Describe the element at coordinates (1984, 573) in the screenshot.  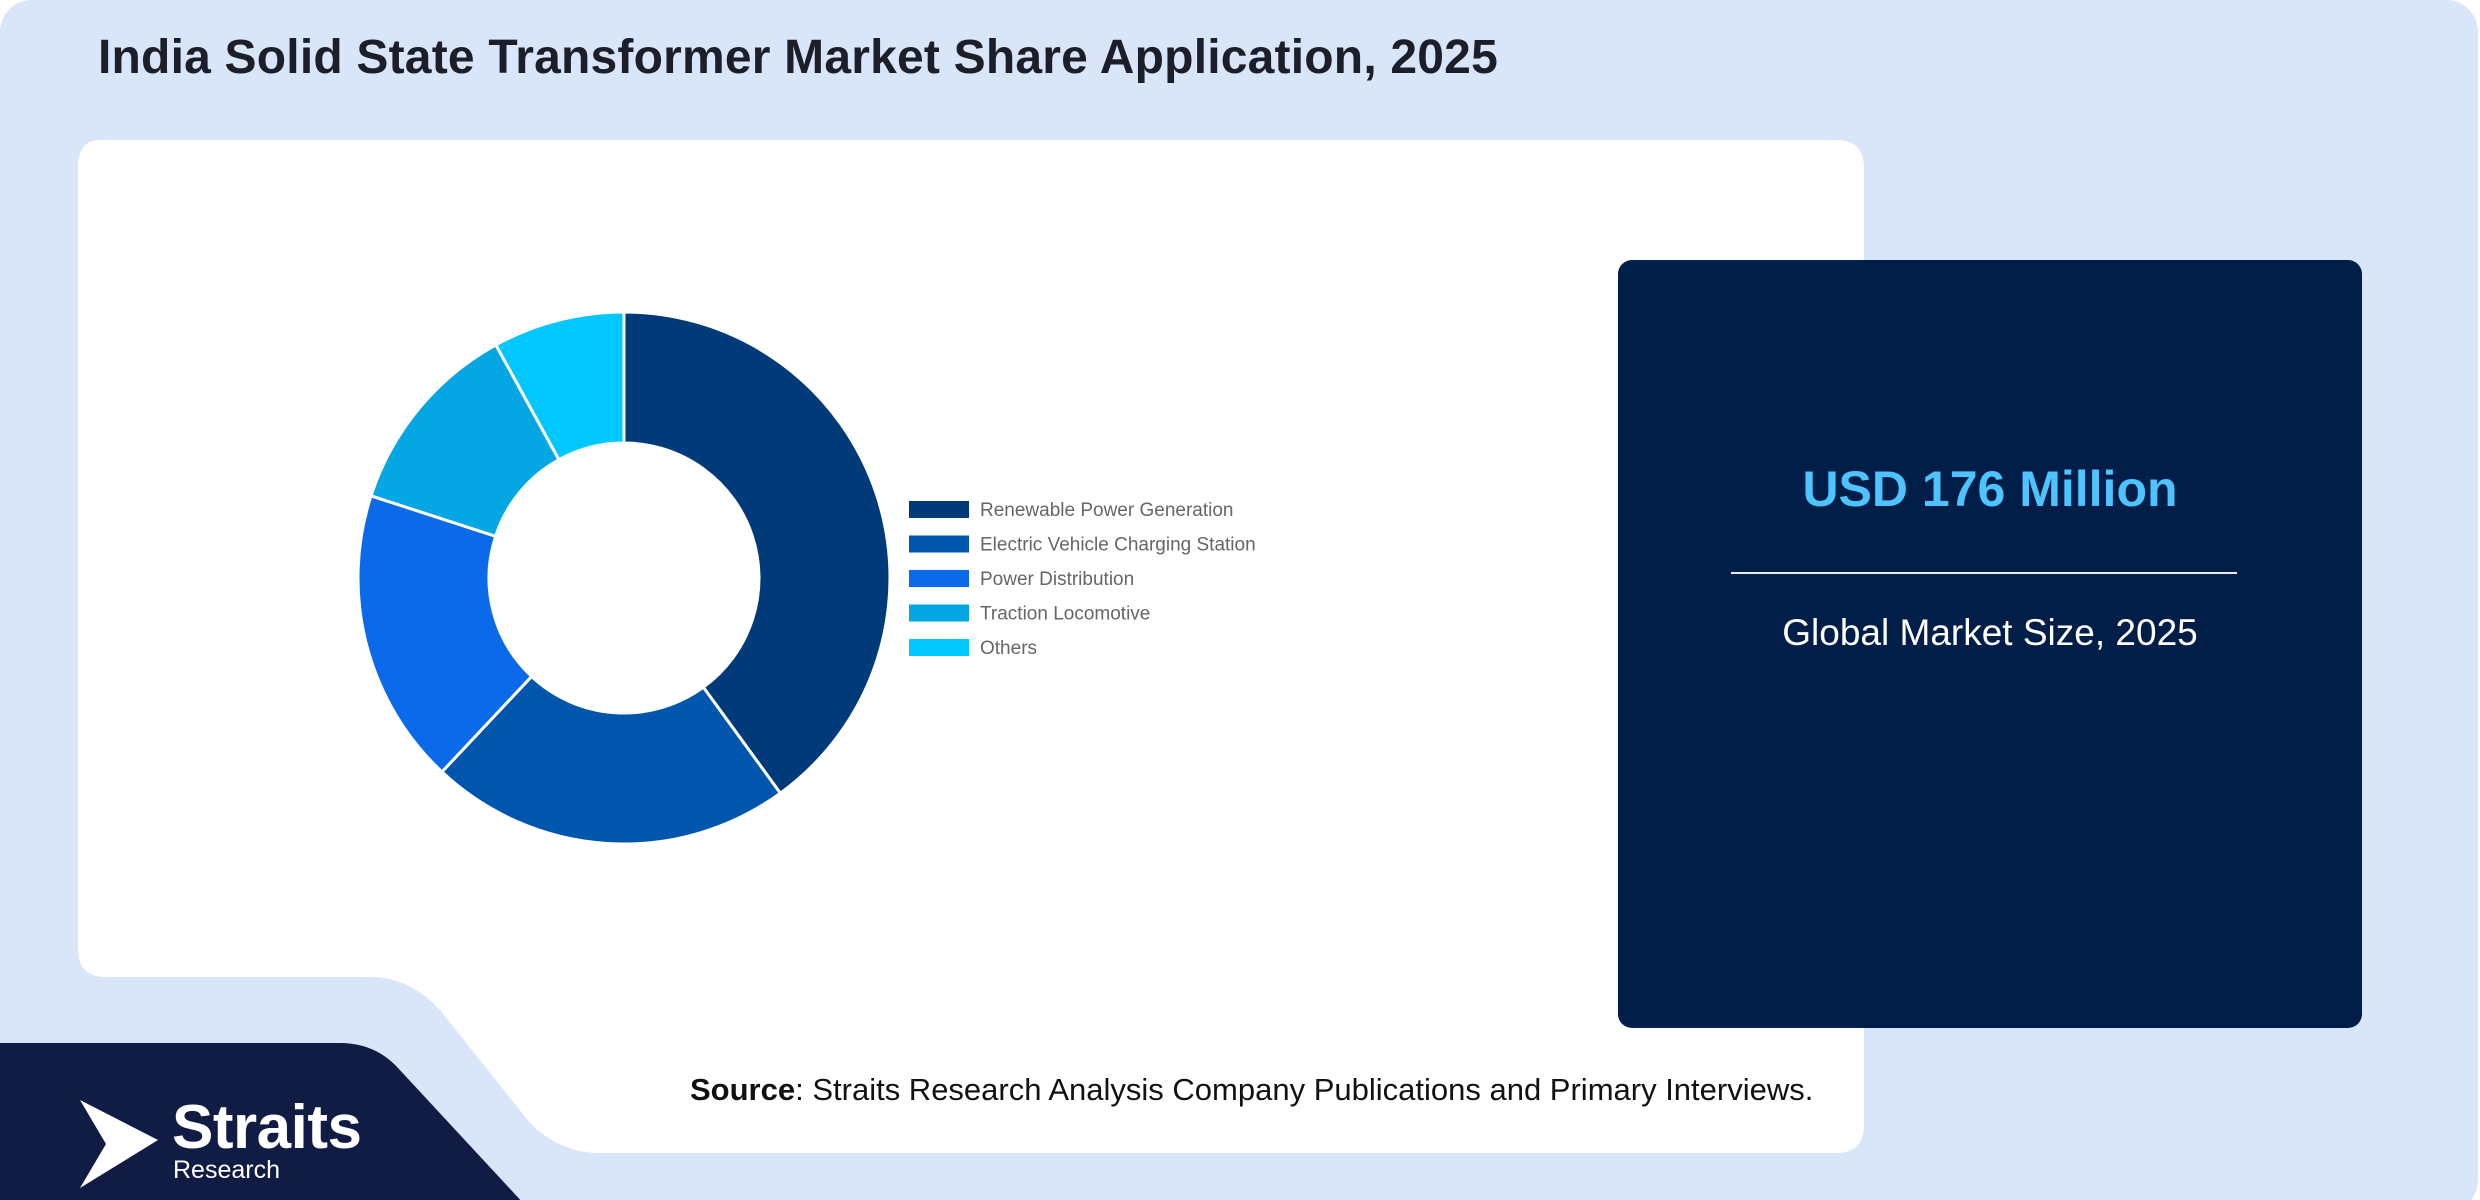
I see `stat-divider` at that location.